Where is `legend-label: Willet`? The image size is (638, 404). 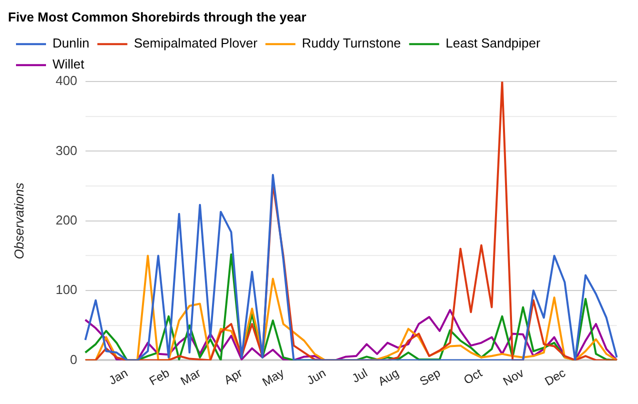
legend-label: Willet is located at coordinates (68, 64).